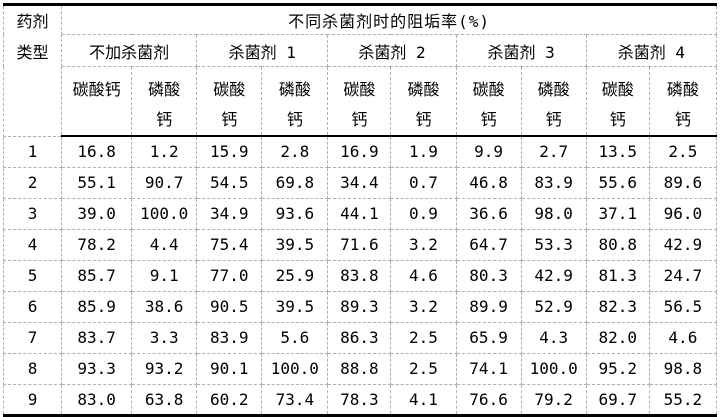 This screenshot has width=721, height=417. I want to click on table-cell: 82.0, so click(617, 337).